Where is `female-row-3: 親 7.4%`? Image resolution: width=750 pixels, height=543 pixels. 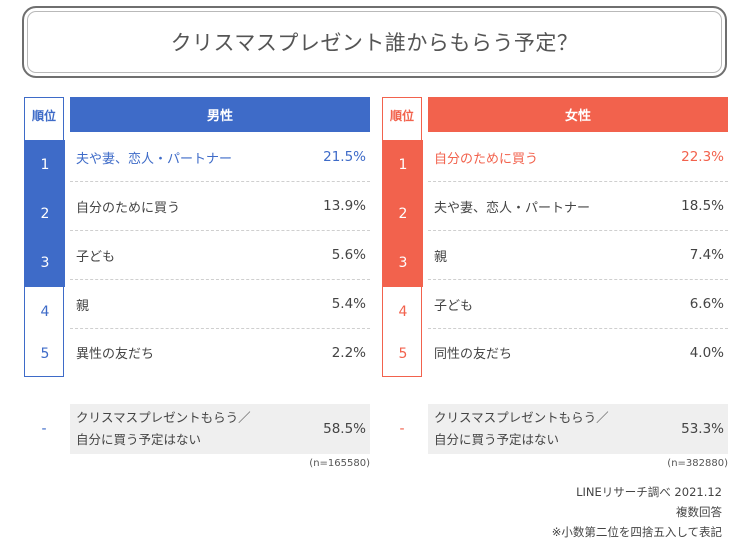 female-row-3: 親 7.4% is located at coordinates (578, 255).